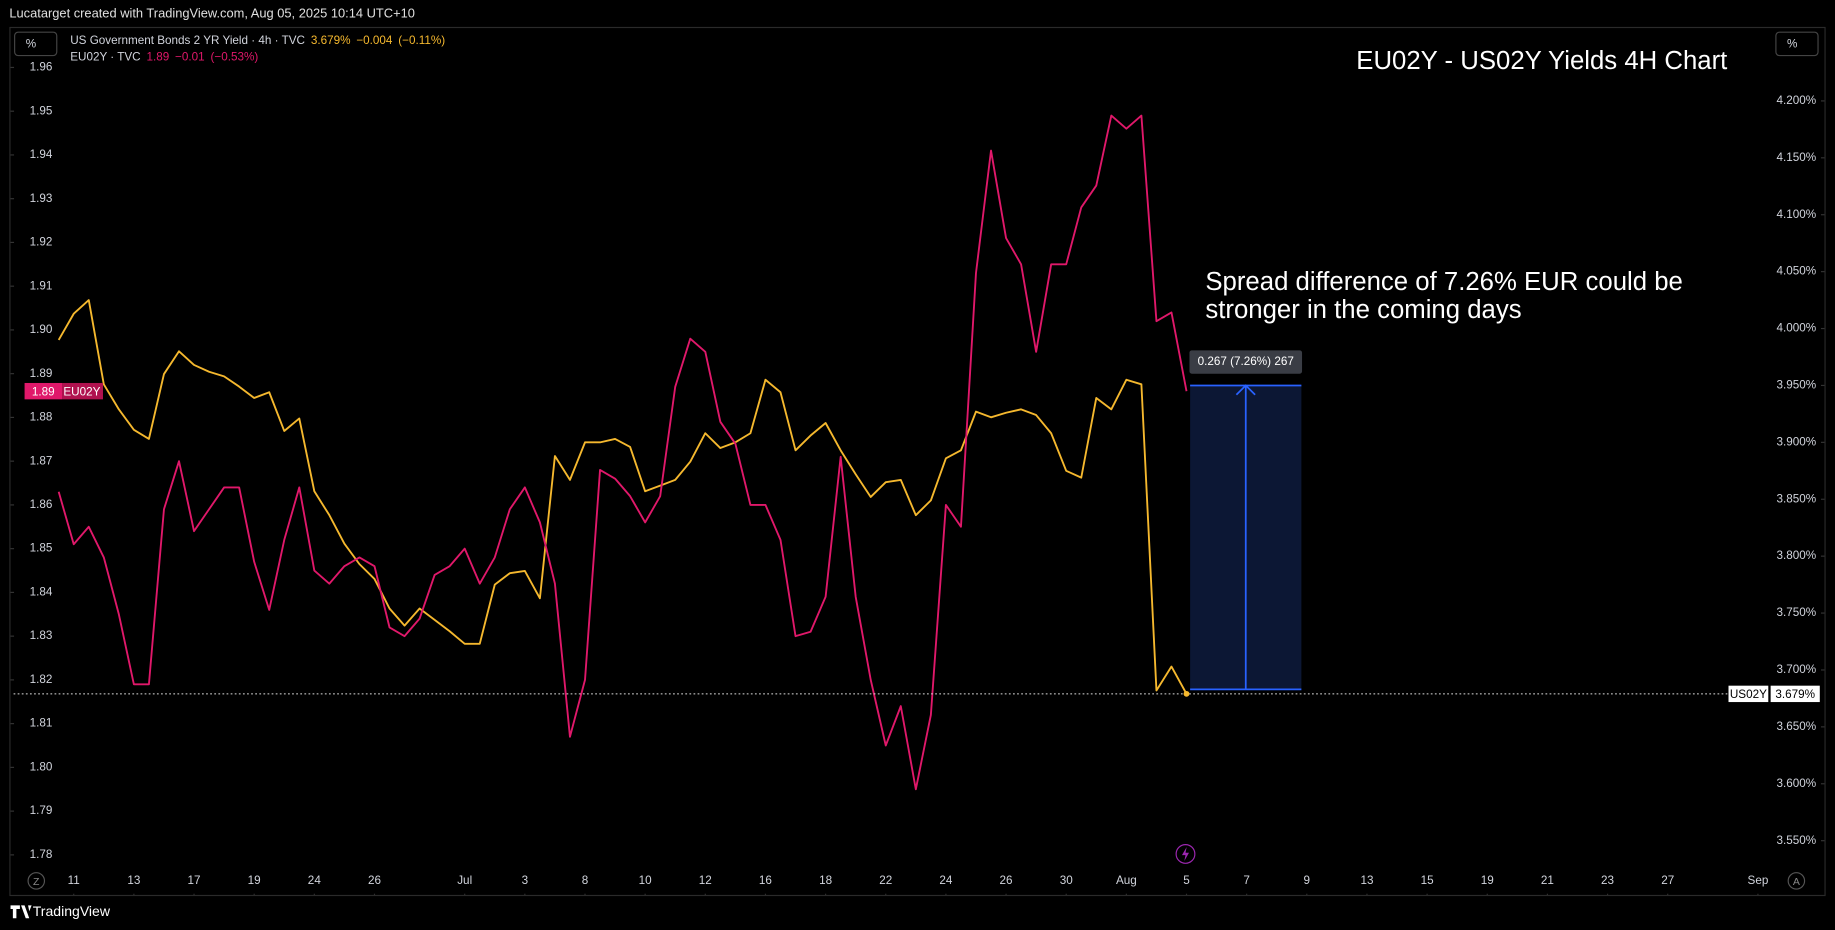 The height and width of the screenshot is (930, 1835). I want to click on y2-tick-label: 4.200%, so click(1797, 100).